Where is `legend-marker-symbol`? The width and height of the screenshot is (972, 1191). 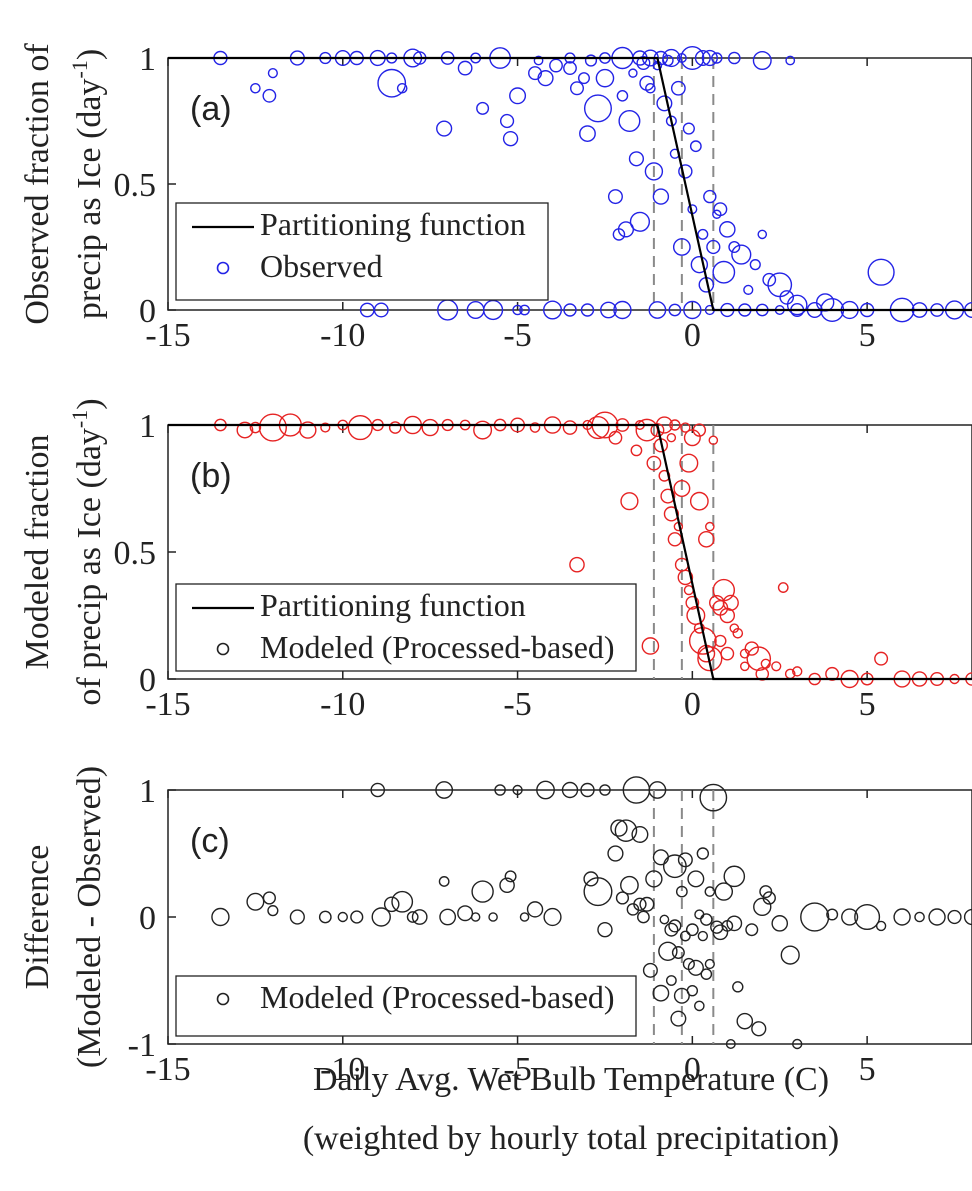
legend-marker-symbol is located at coordinates (223, 268).